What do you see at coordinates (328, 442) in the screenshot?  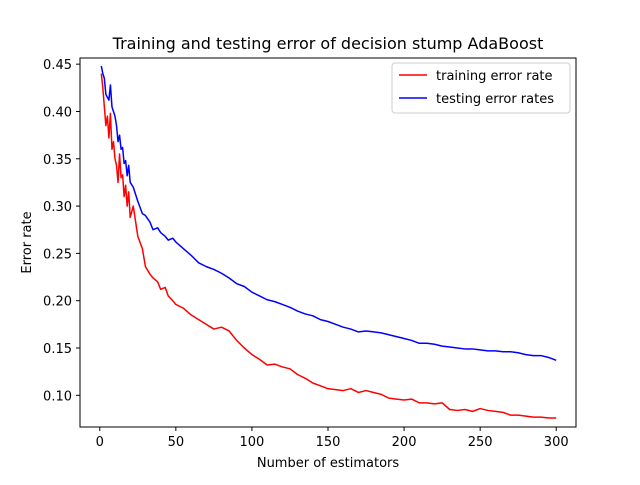 I see `x-tick-label: 150` at bounding box center [328, 442].